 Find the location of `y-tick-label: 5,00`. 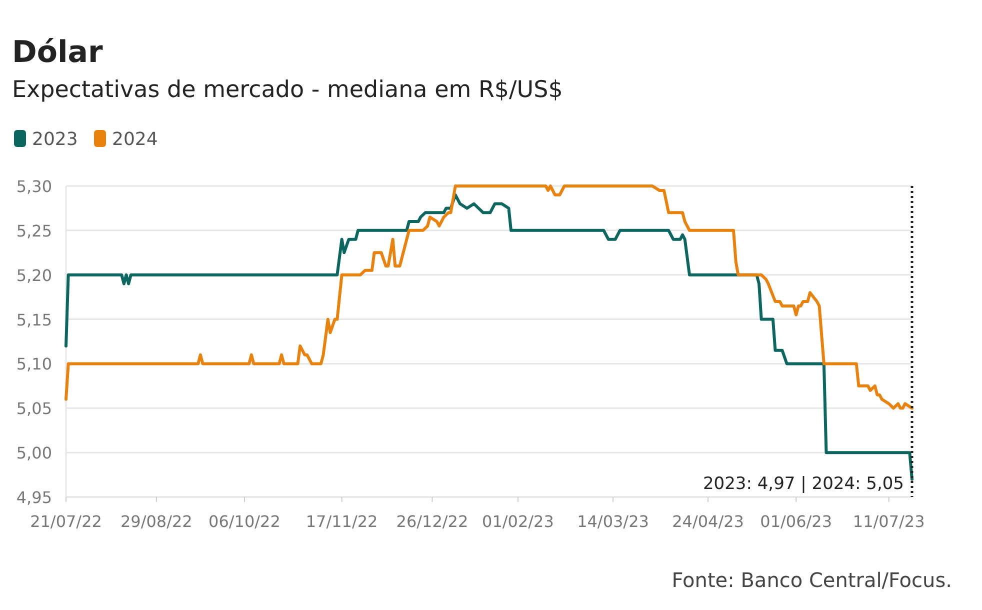

y-tick-label: 5,00 is located at coordinates (34, 453).